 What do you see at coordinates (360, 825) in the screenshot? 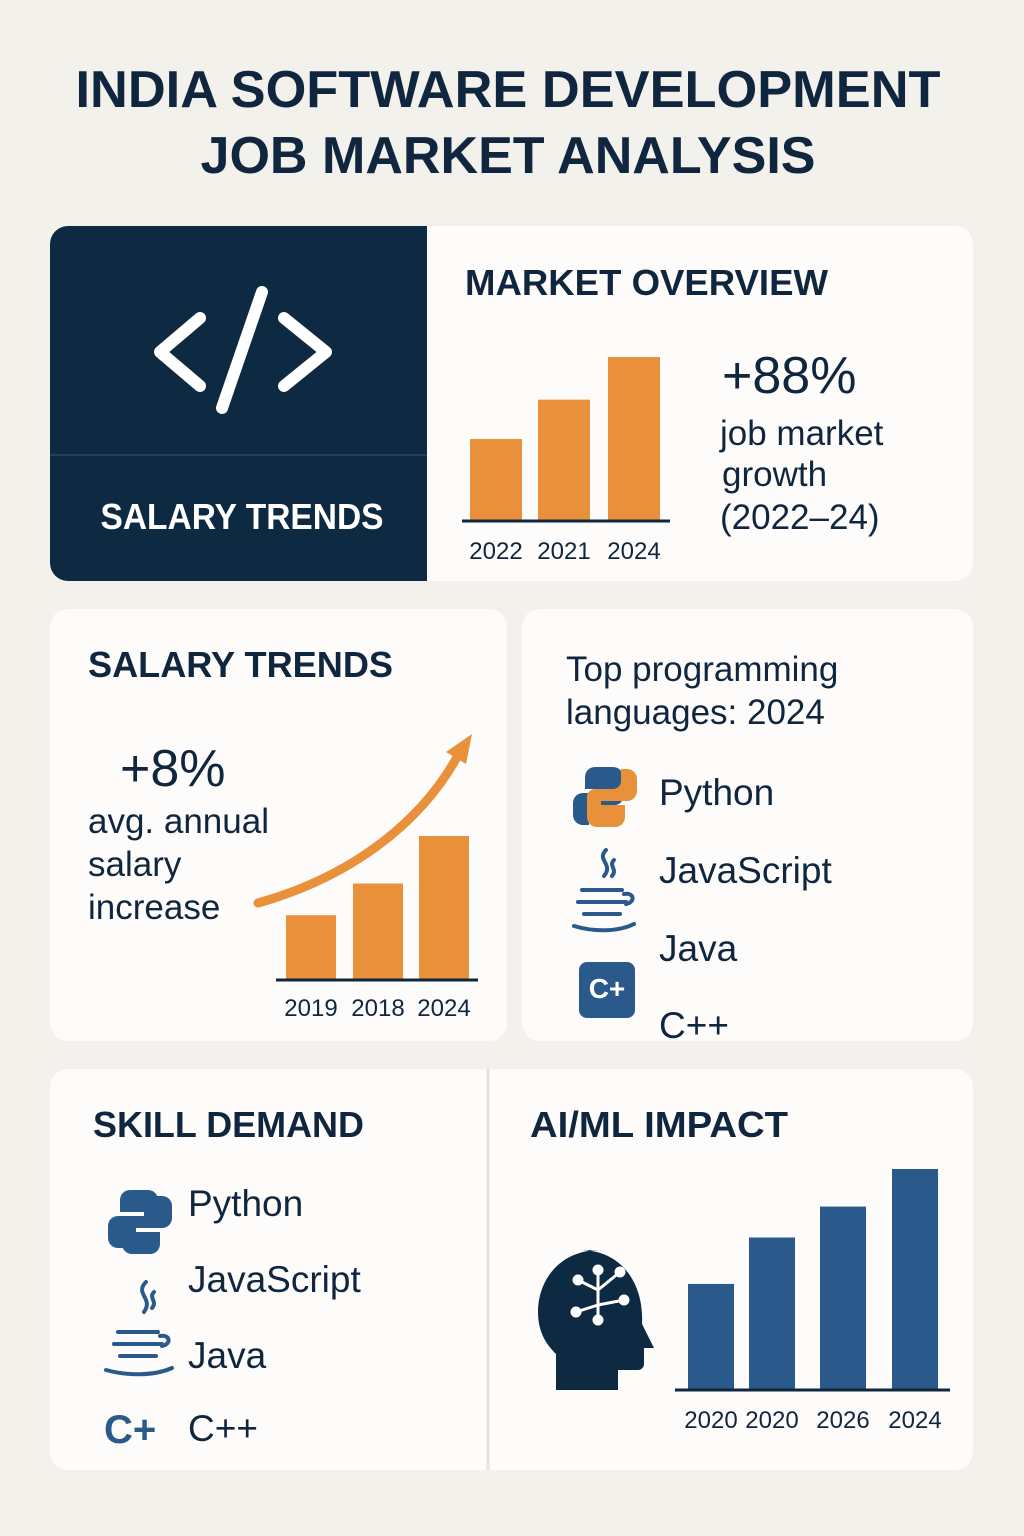
I see `trend-arrow` at bounding box center [360, 825].